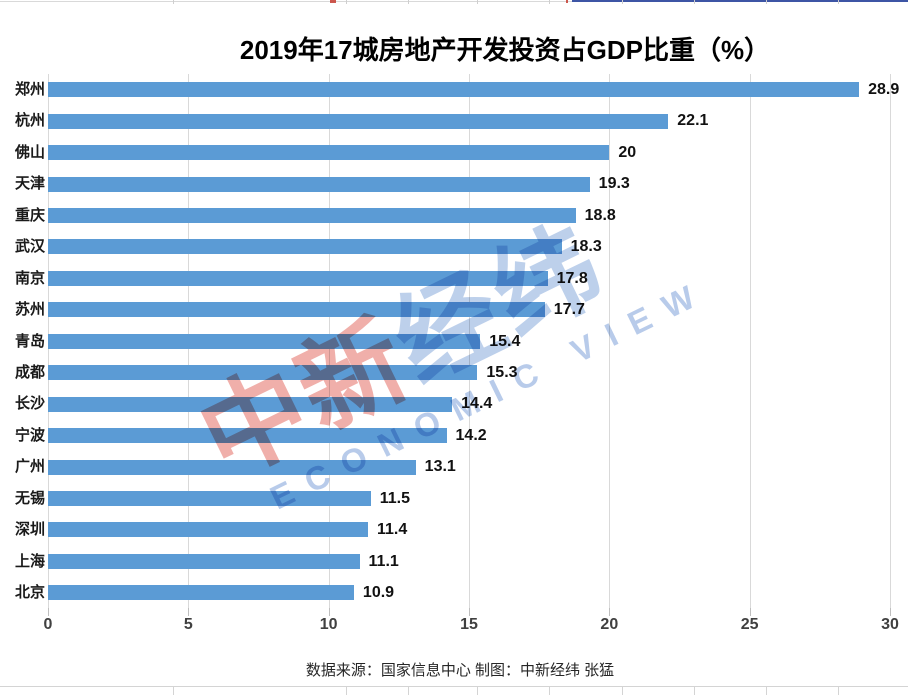  I want to click on category-label: 青岛, so click(29, 341).